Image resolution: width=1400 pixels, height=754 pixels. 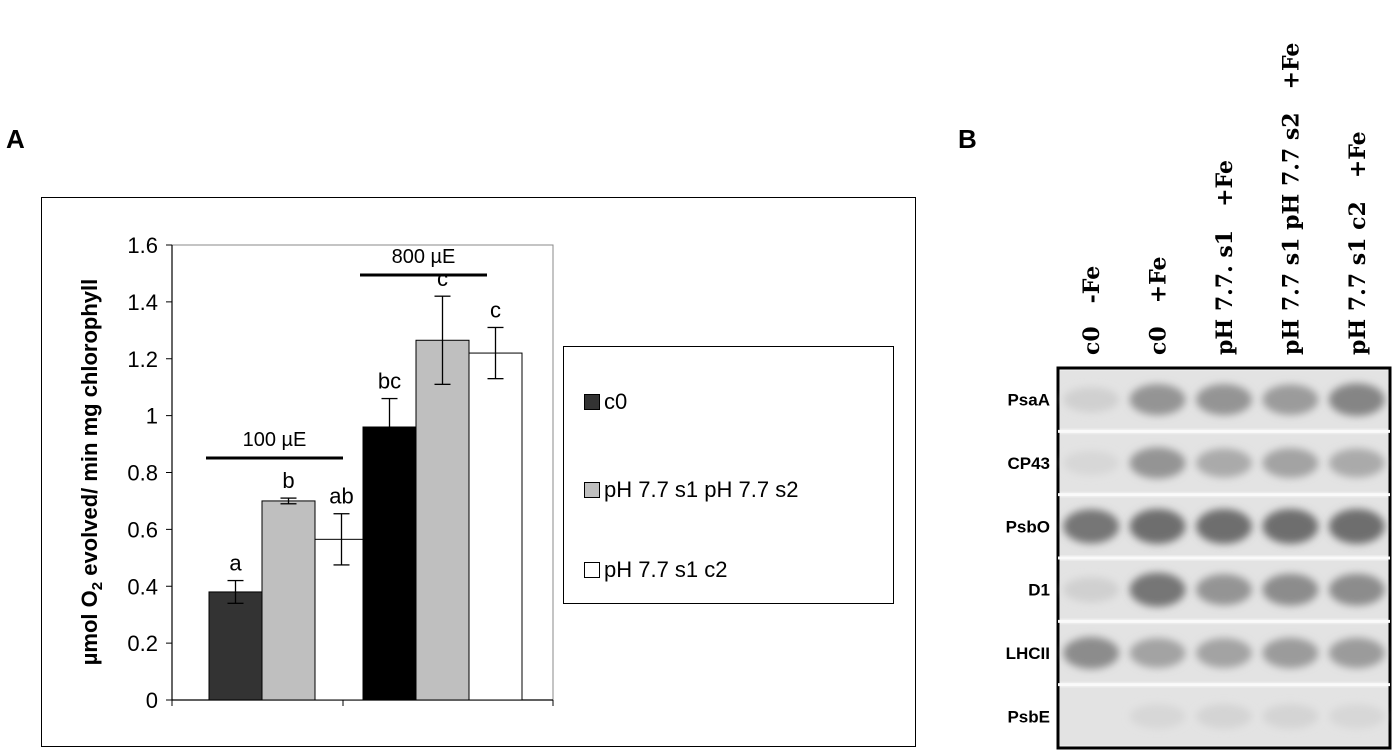 I want to click on blot-row-label: PsbO, so click(x=1028, y=526).